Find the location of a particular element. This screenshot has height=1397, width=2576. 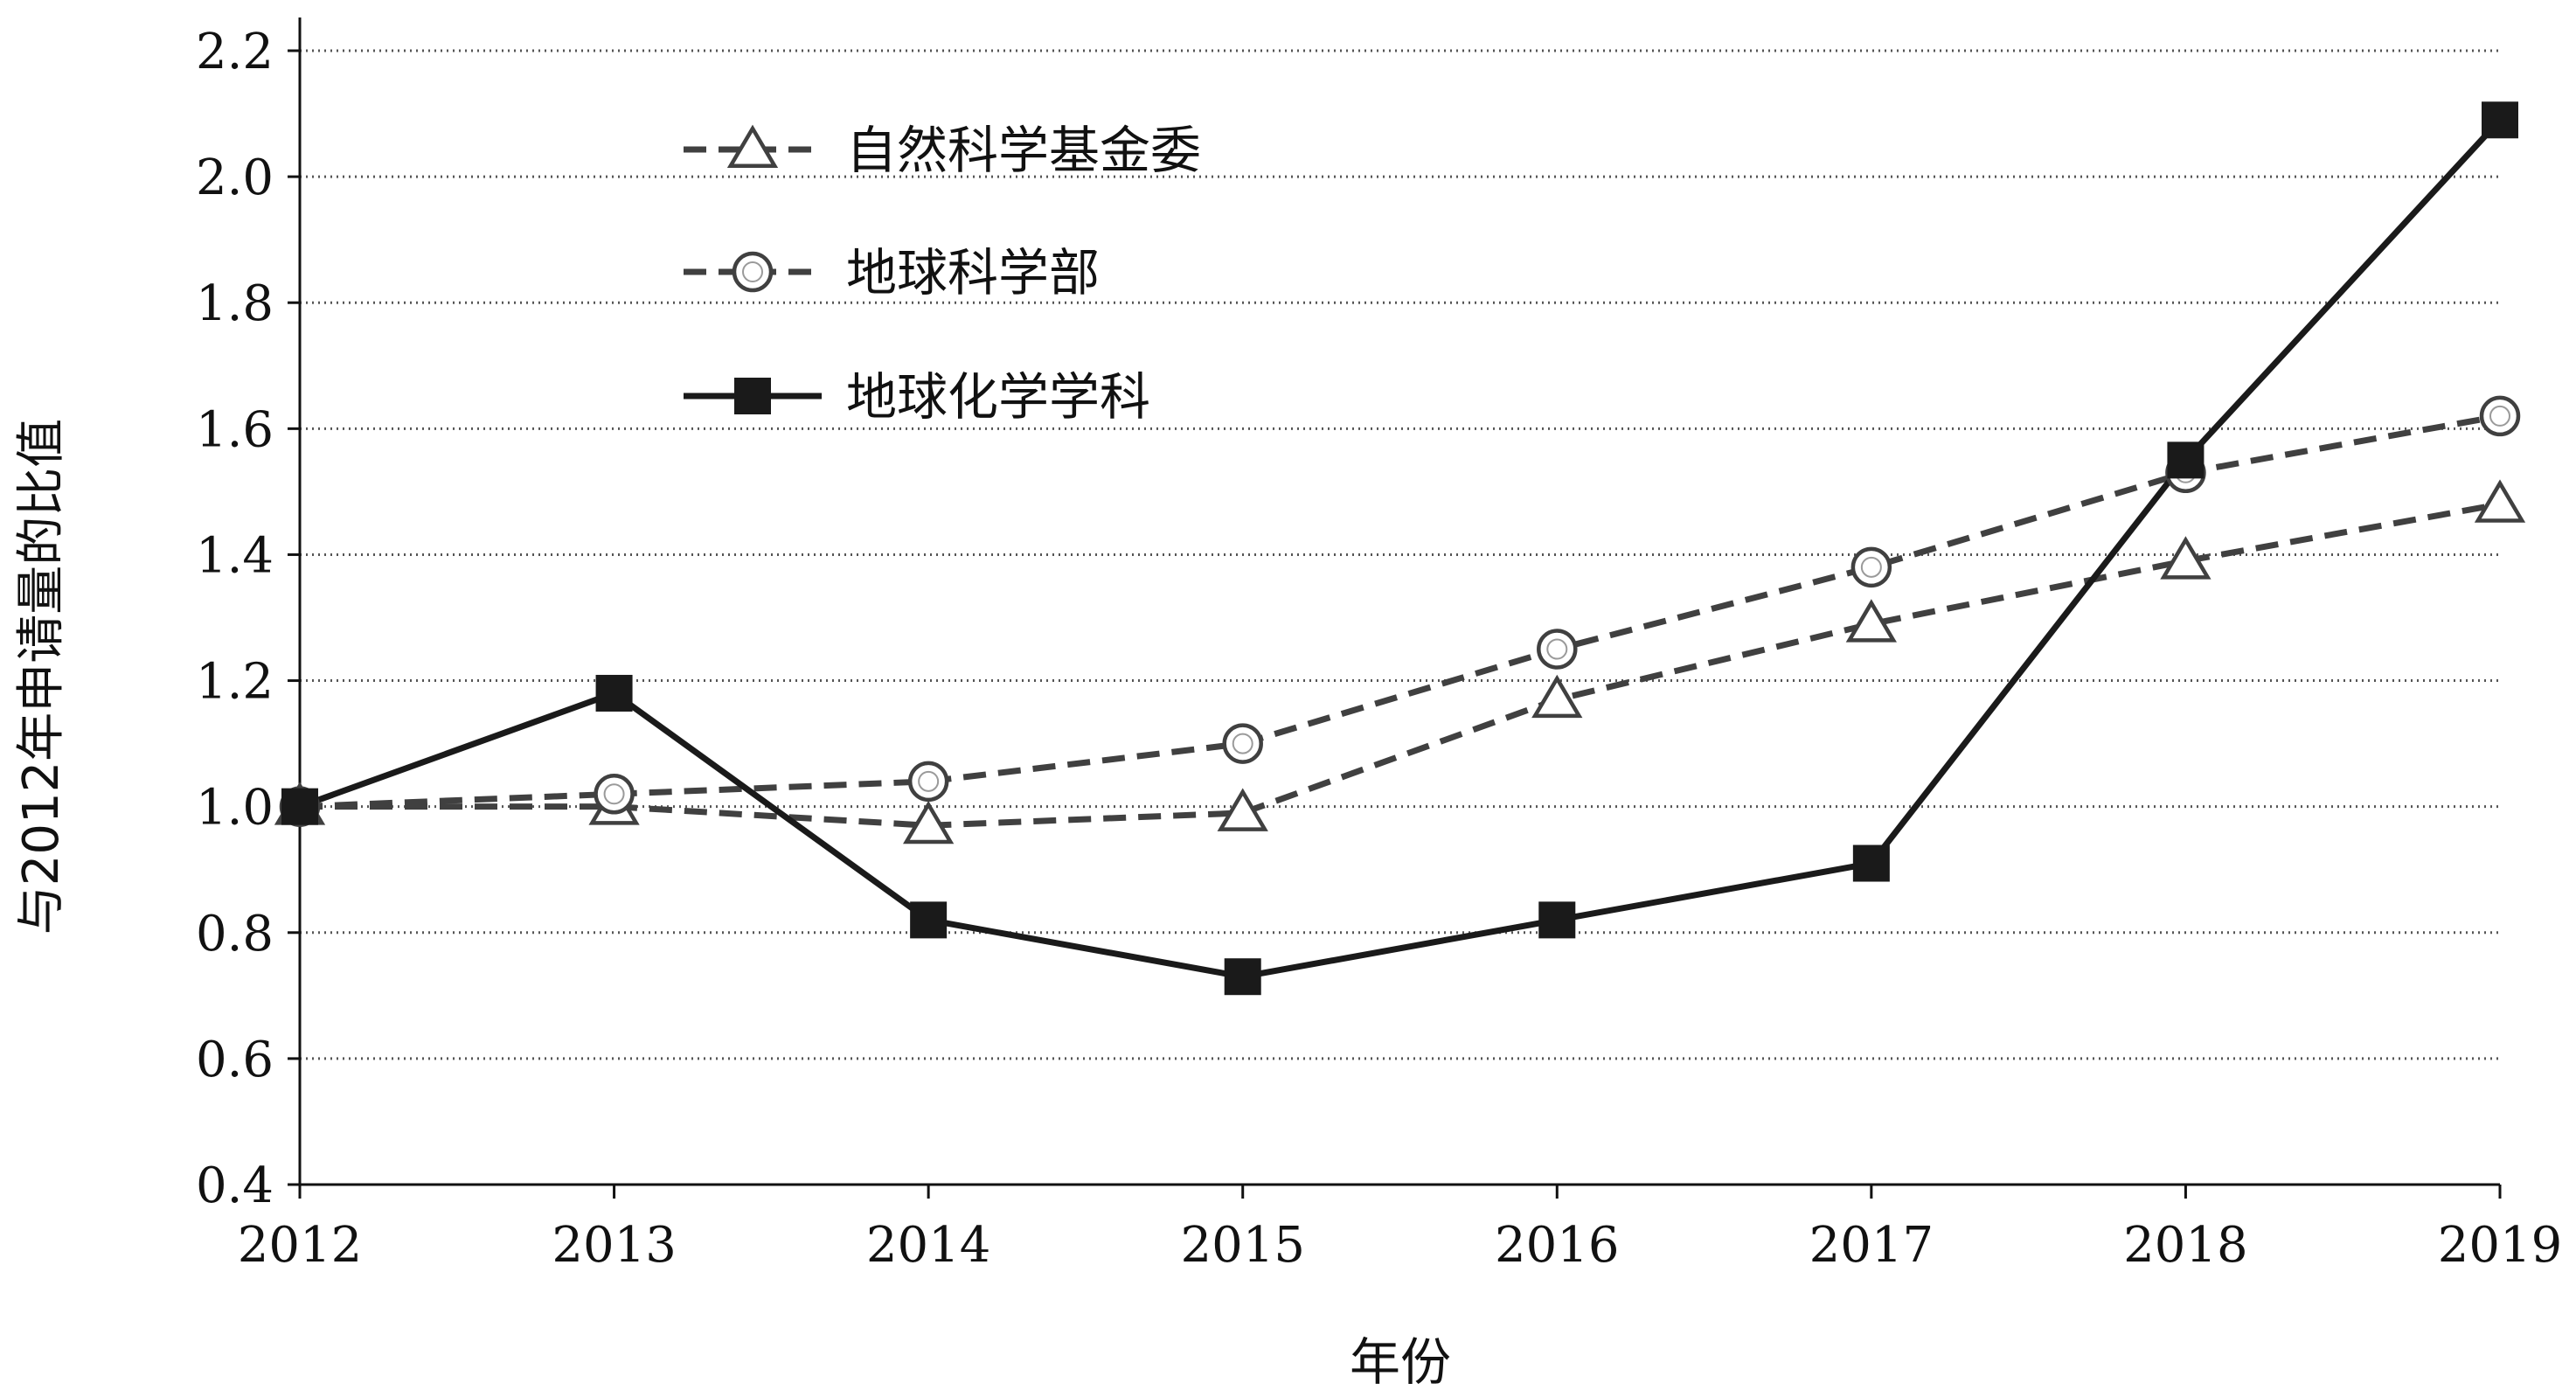

y-axis-title: 与2012年申请量的比值 is located at coordinates (42, 677).